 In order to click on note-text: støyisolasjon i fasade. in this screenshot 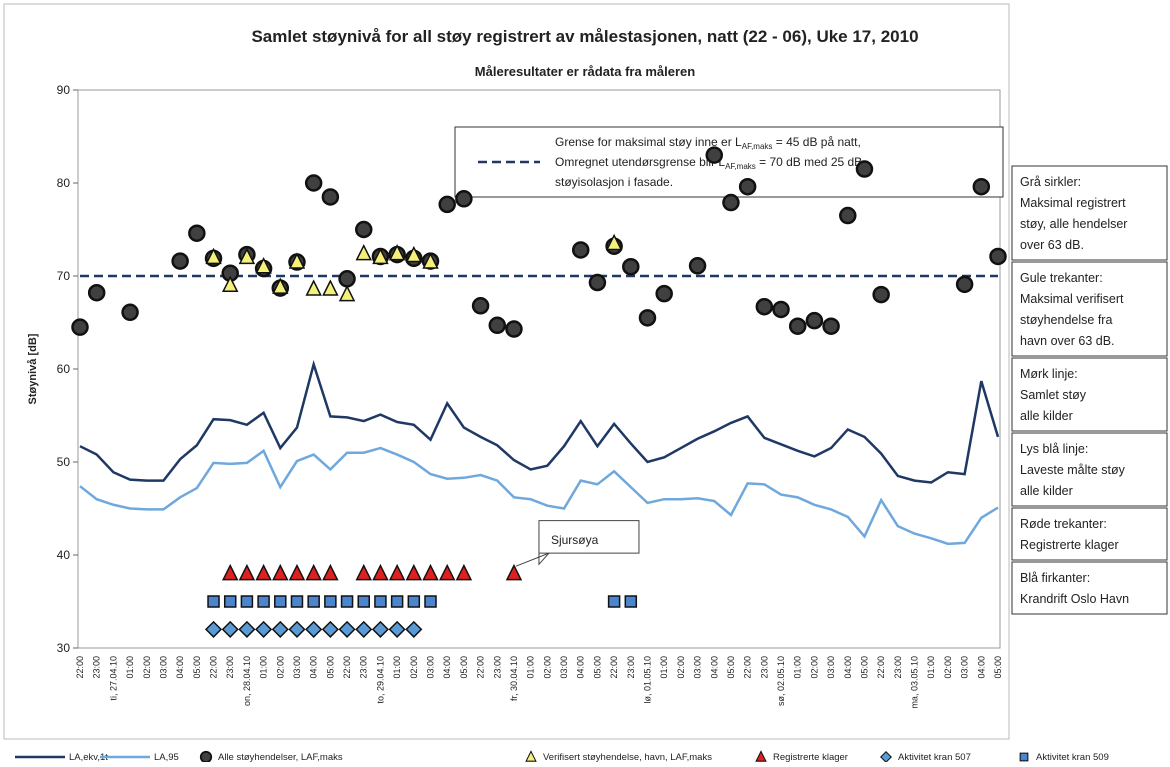, I will do `click(614, 182)`.